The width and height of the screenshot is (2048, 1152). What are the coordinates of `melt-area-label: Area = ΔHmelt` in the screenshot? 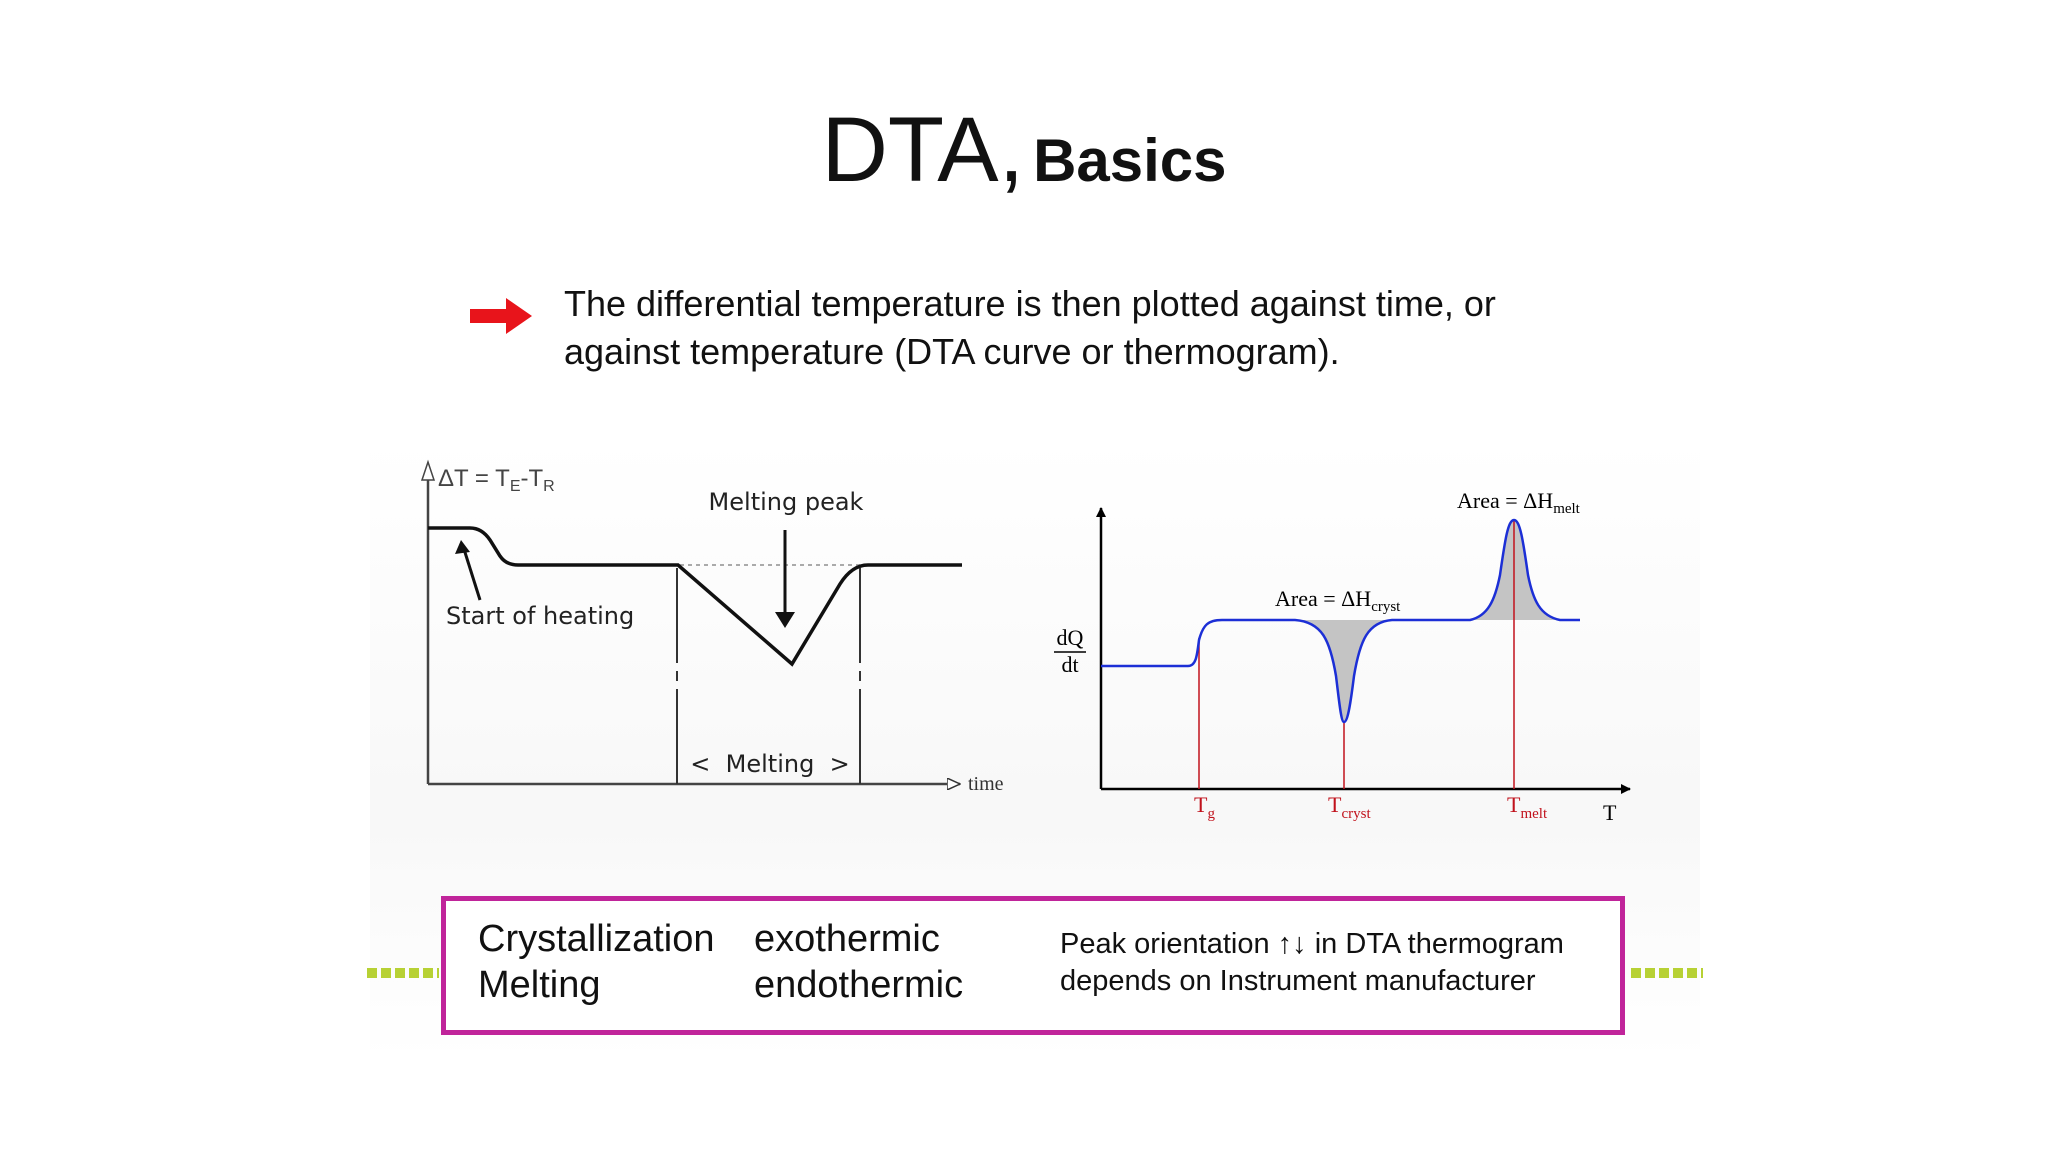 It's located at (1519, 502).